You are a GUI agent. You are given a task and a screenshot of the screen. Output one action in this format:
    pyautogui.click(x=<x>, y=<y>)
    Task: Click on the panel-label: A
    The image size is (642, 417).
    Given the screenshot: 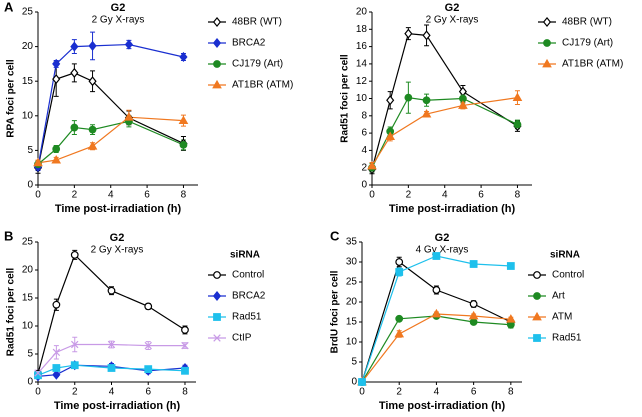 What is the action you would take?
    pyautogui.click(x=9, y=7)
    